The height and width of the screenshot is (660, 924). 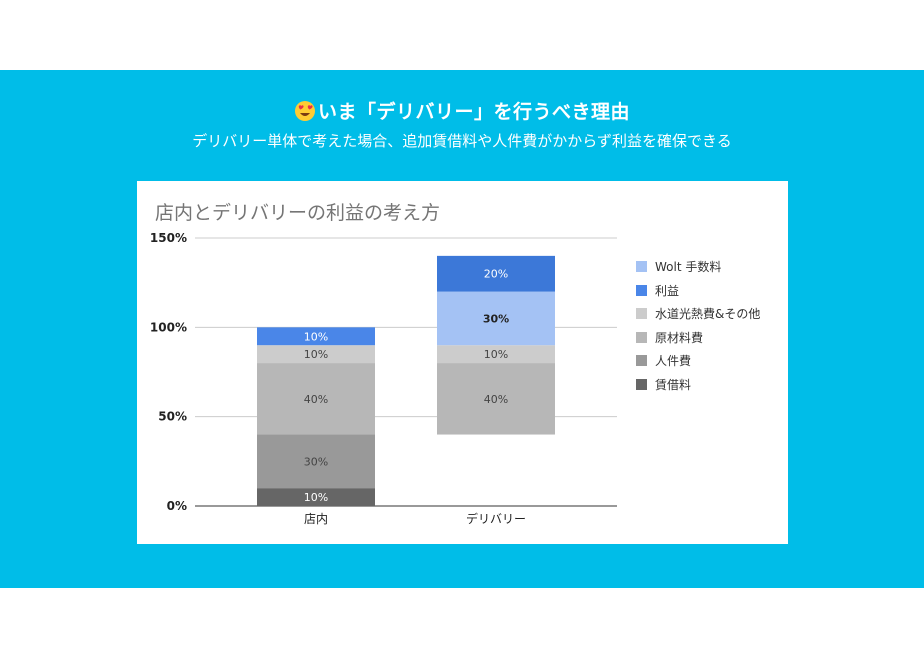 I want to click on legend-item: 原材料費, so click(x=698, y=338).